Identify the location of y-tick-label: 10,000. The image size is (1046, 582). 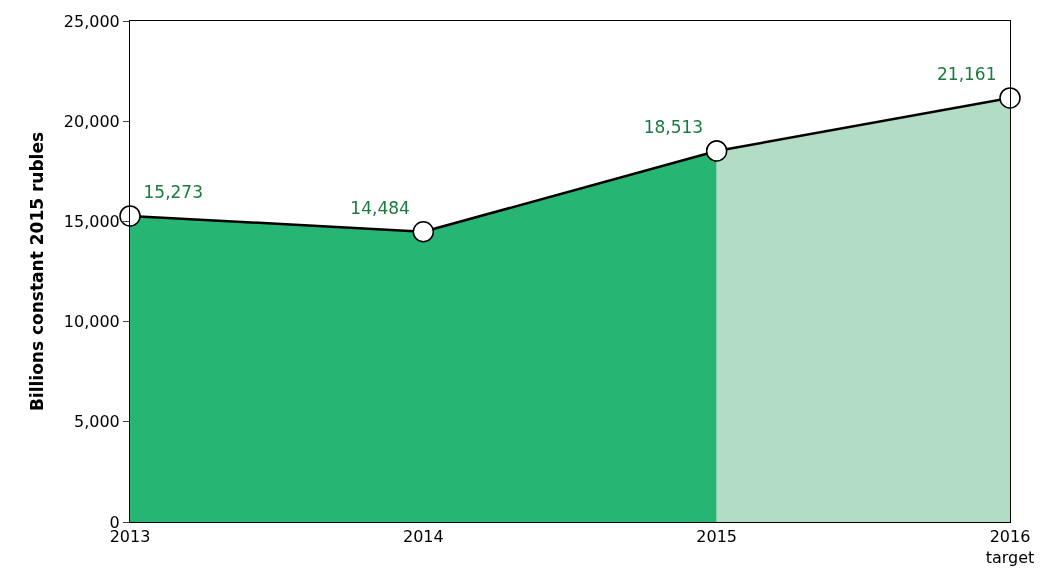
(91, 322).